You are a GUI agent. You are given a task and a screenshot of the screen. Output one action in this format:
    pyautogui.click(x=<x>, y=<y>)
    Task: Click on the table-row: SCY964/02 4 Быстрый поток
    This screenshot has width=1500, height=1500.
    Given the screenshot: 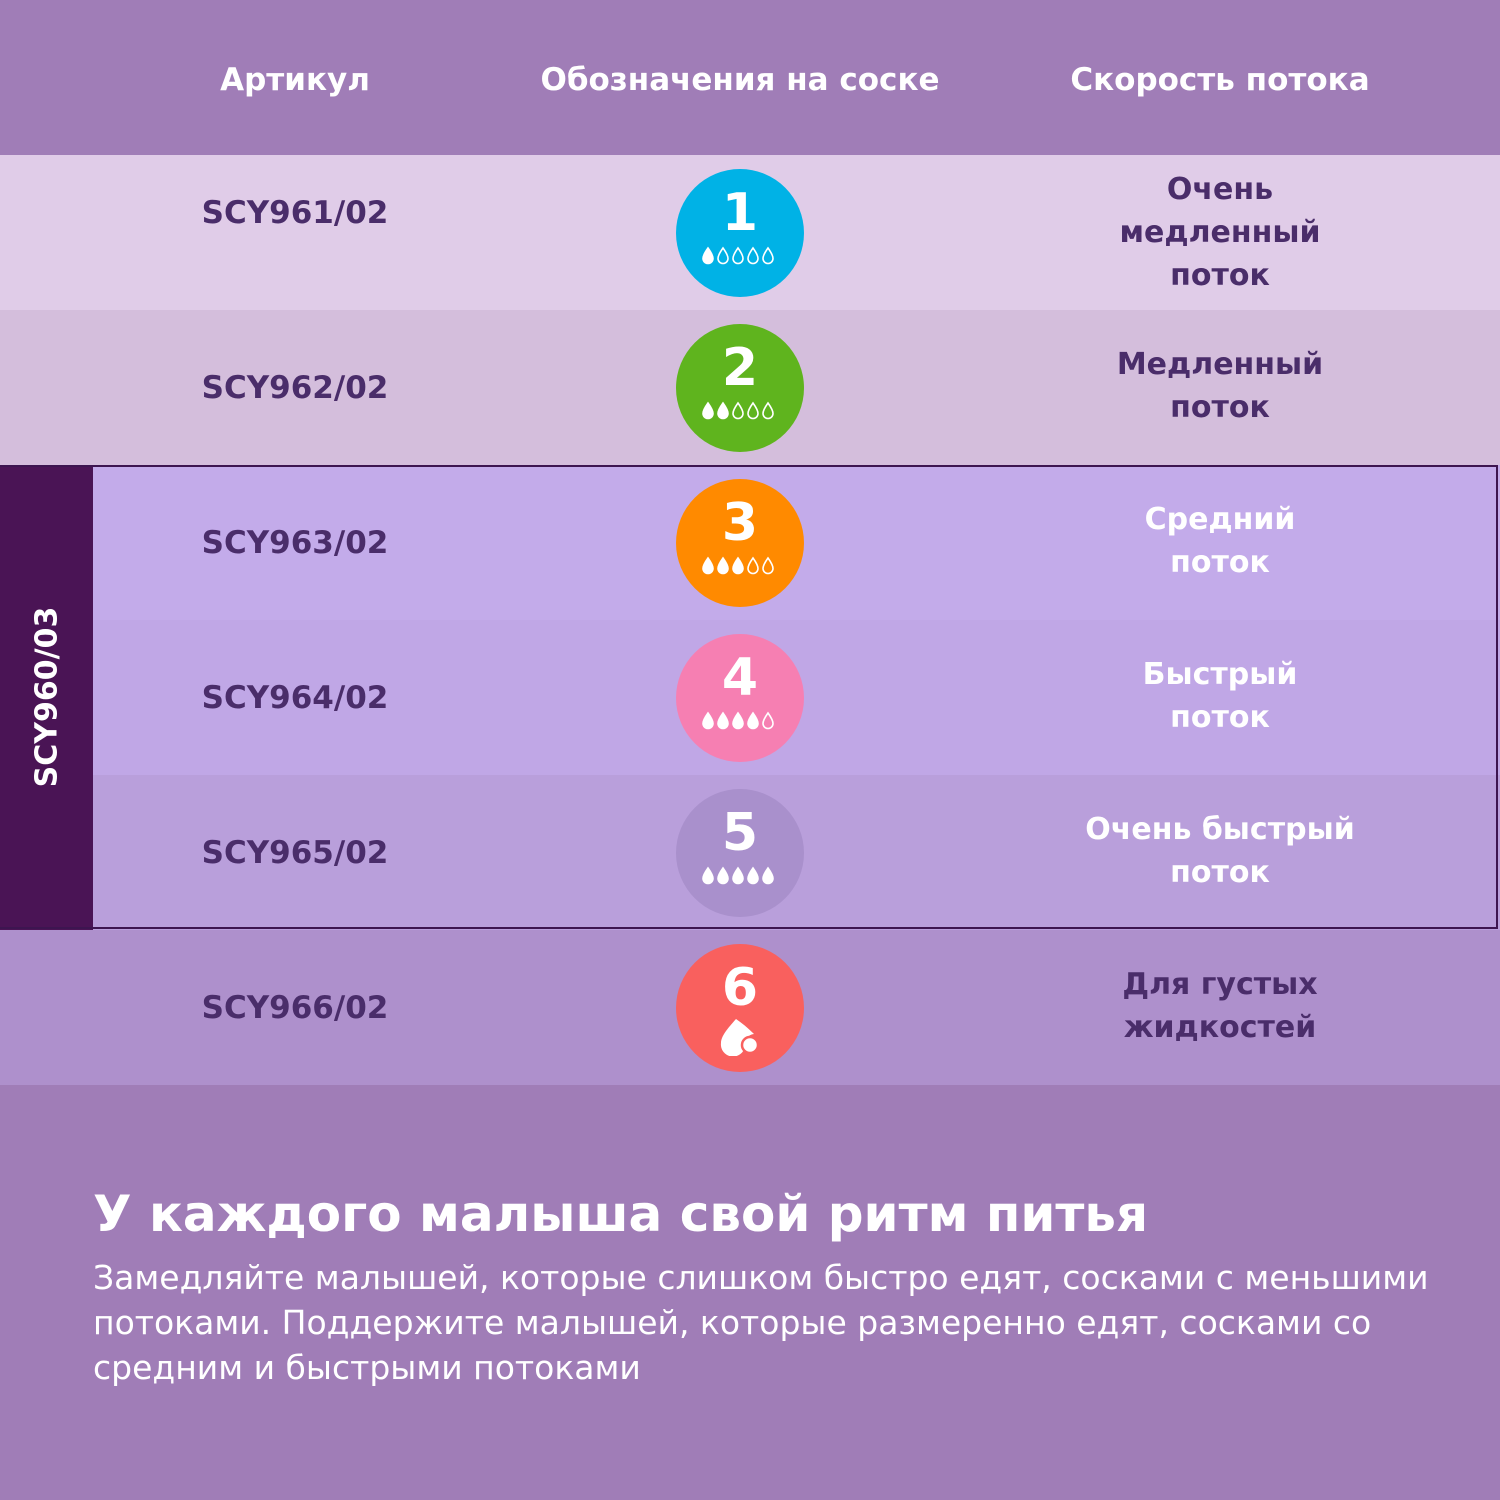 What is the action you would take?
    pyautogui.click(x=750, y=697)
    